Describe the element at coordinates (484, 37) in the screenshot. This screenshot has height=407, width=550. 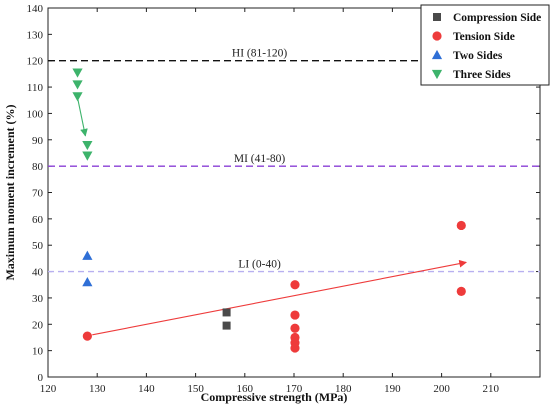
I see `legend-label: Tension Side` at that location.